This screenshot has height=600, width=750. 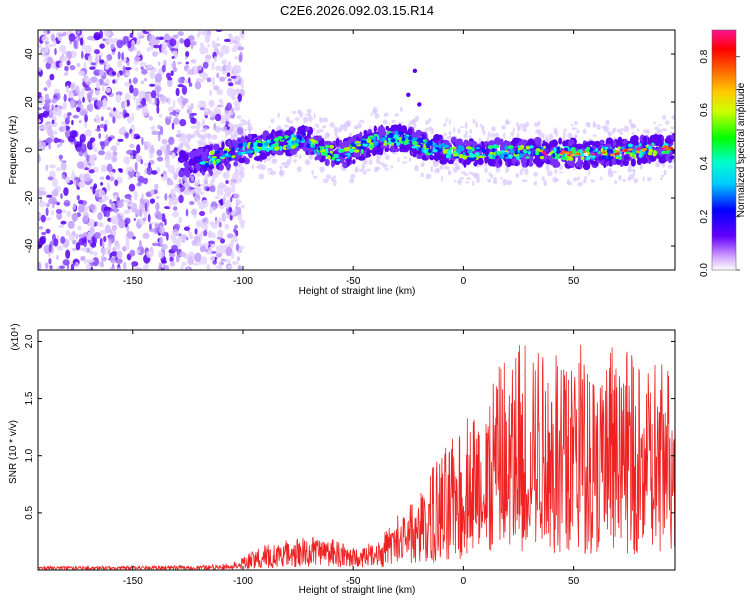 What do you see at coordinates (719, 163) in the screenshot?
I see `colorbar-ticks: 0.0 0.2 0.4 0.6 0.8` at bounding box center [719, 163].